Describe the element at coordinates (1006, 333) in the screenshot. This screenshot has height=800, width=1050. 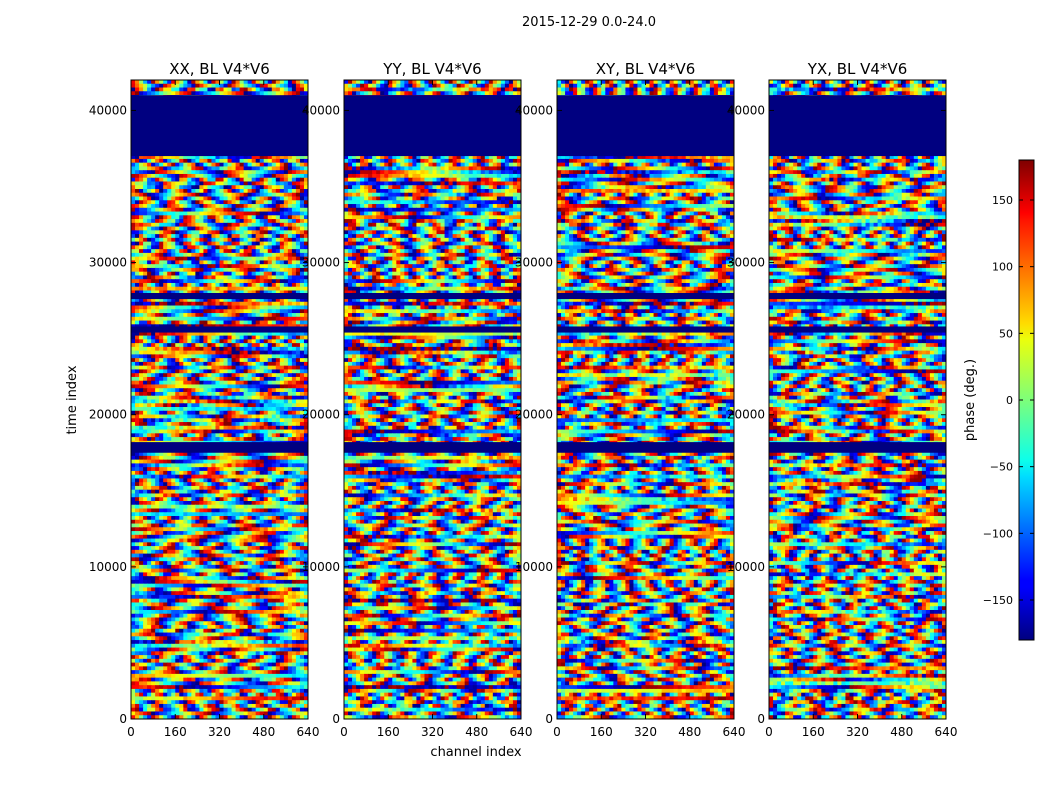
I see `colorbar-tick-label: 50` at that location.